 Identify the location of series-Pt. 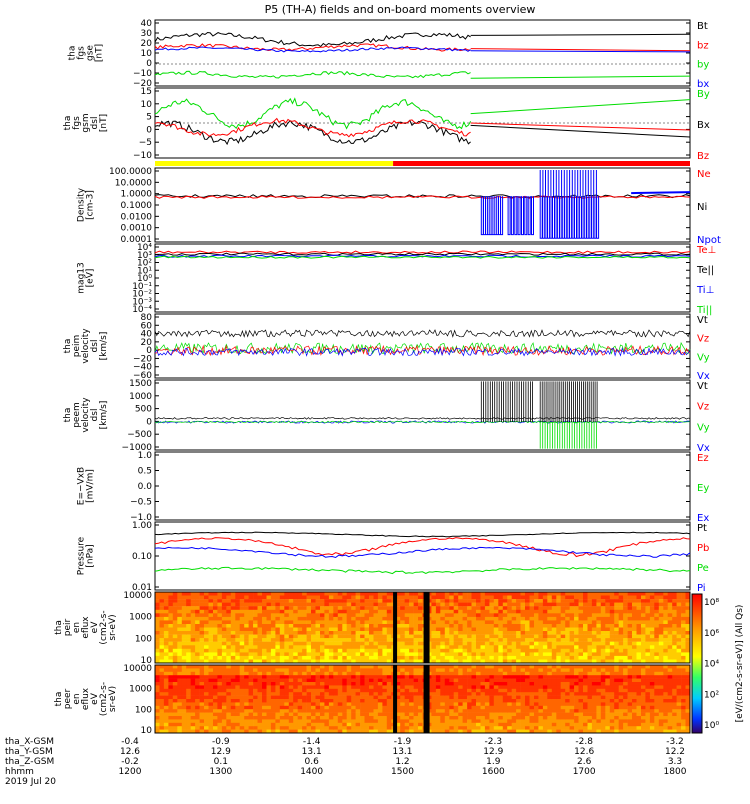
(422, 534).